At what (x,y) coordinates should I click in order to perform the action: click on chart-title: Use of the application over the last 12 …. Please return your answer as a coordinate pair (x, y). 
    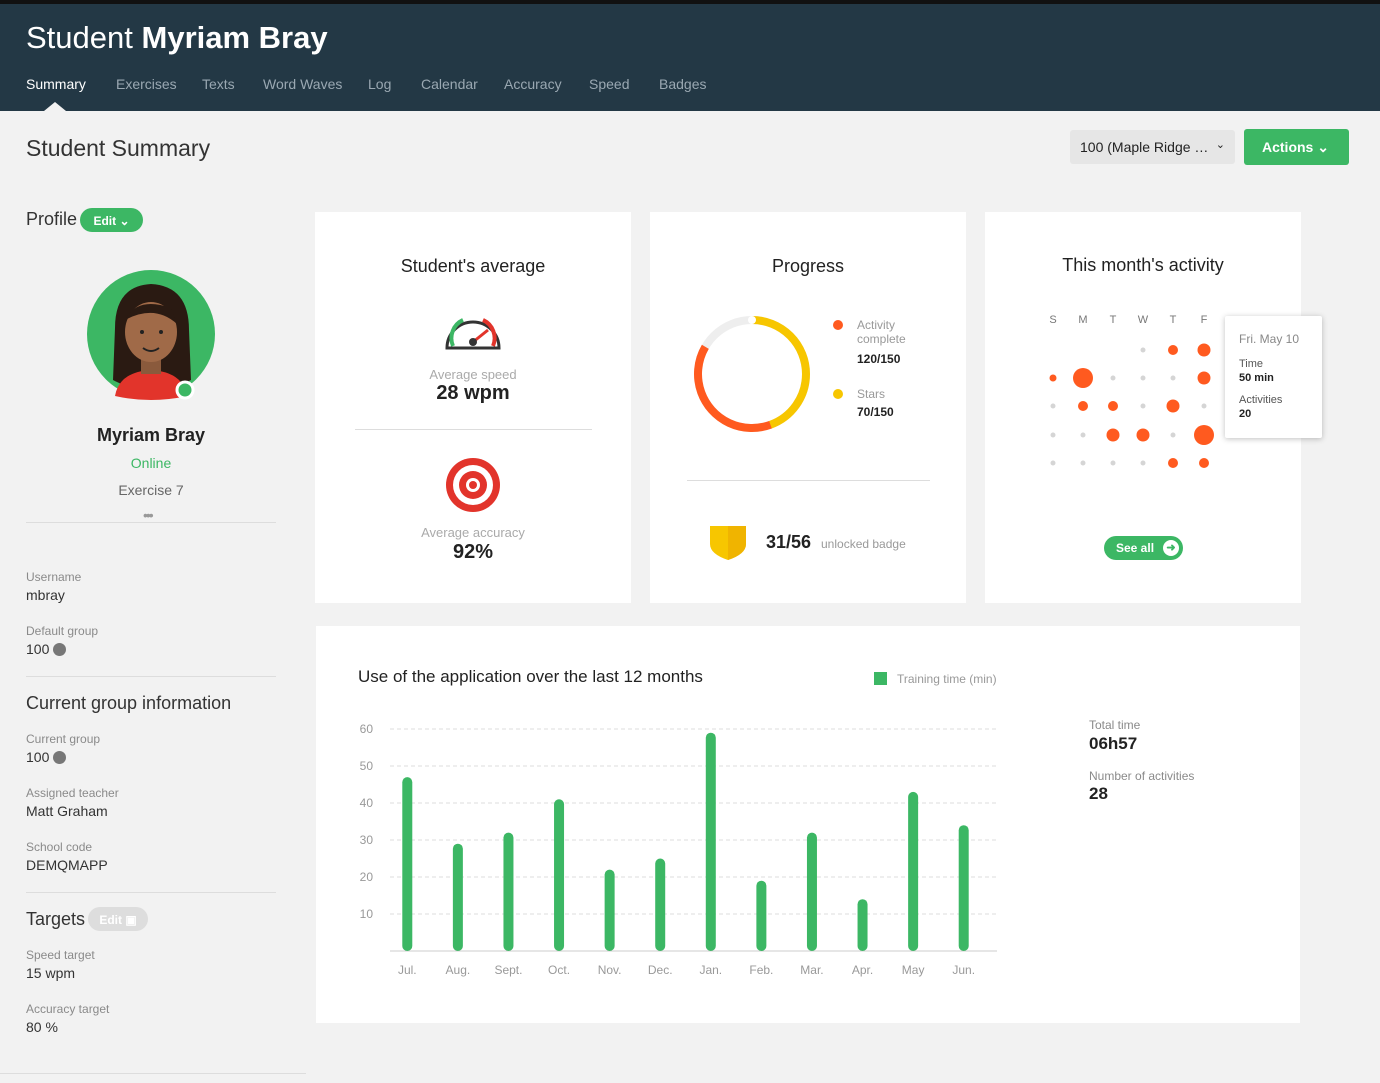
    Looking at the image, I should click on (530, 676).